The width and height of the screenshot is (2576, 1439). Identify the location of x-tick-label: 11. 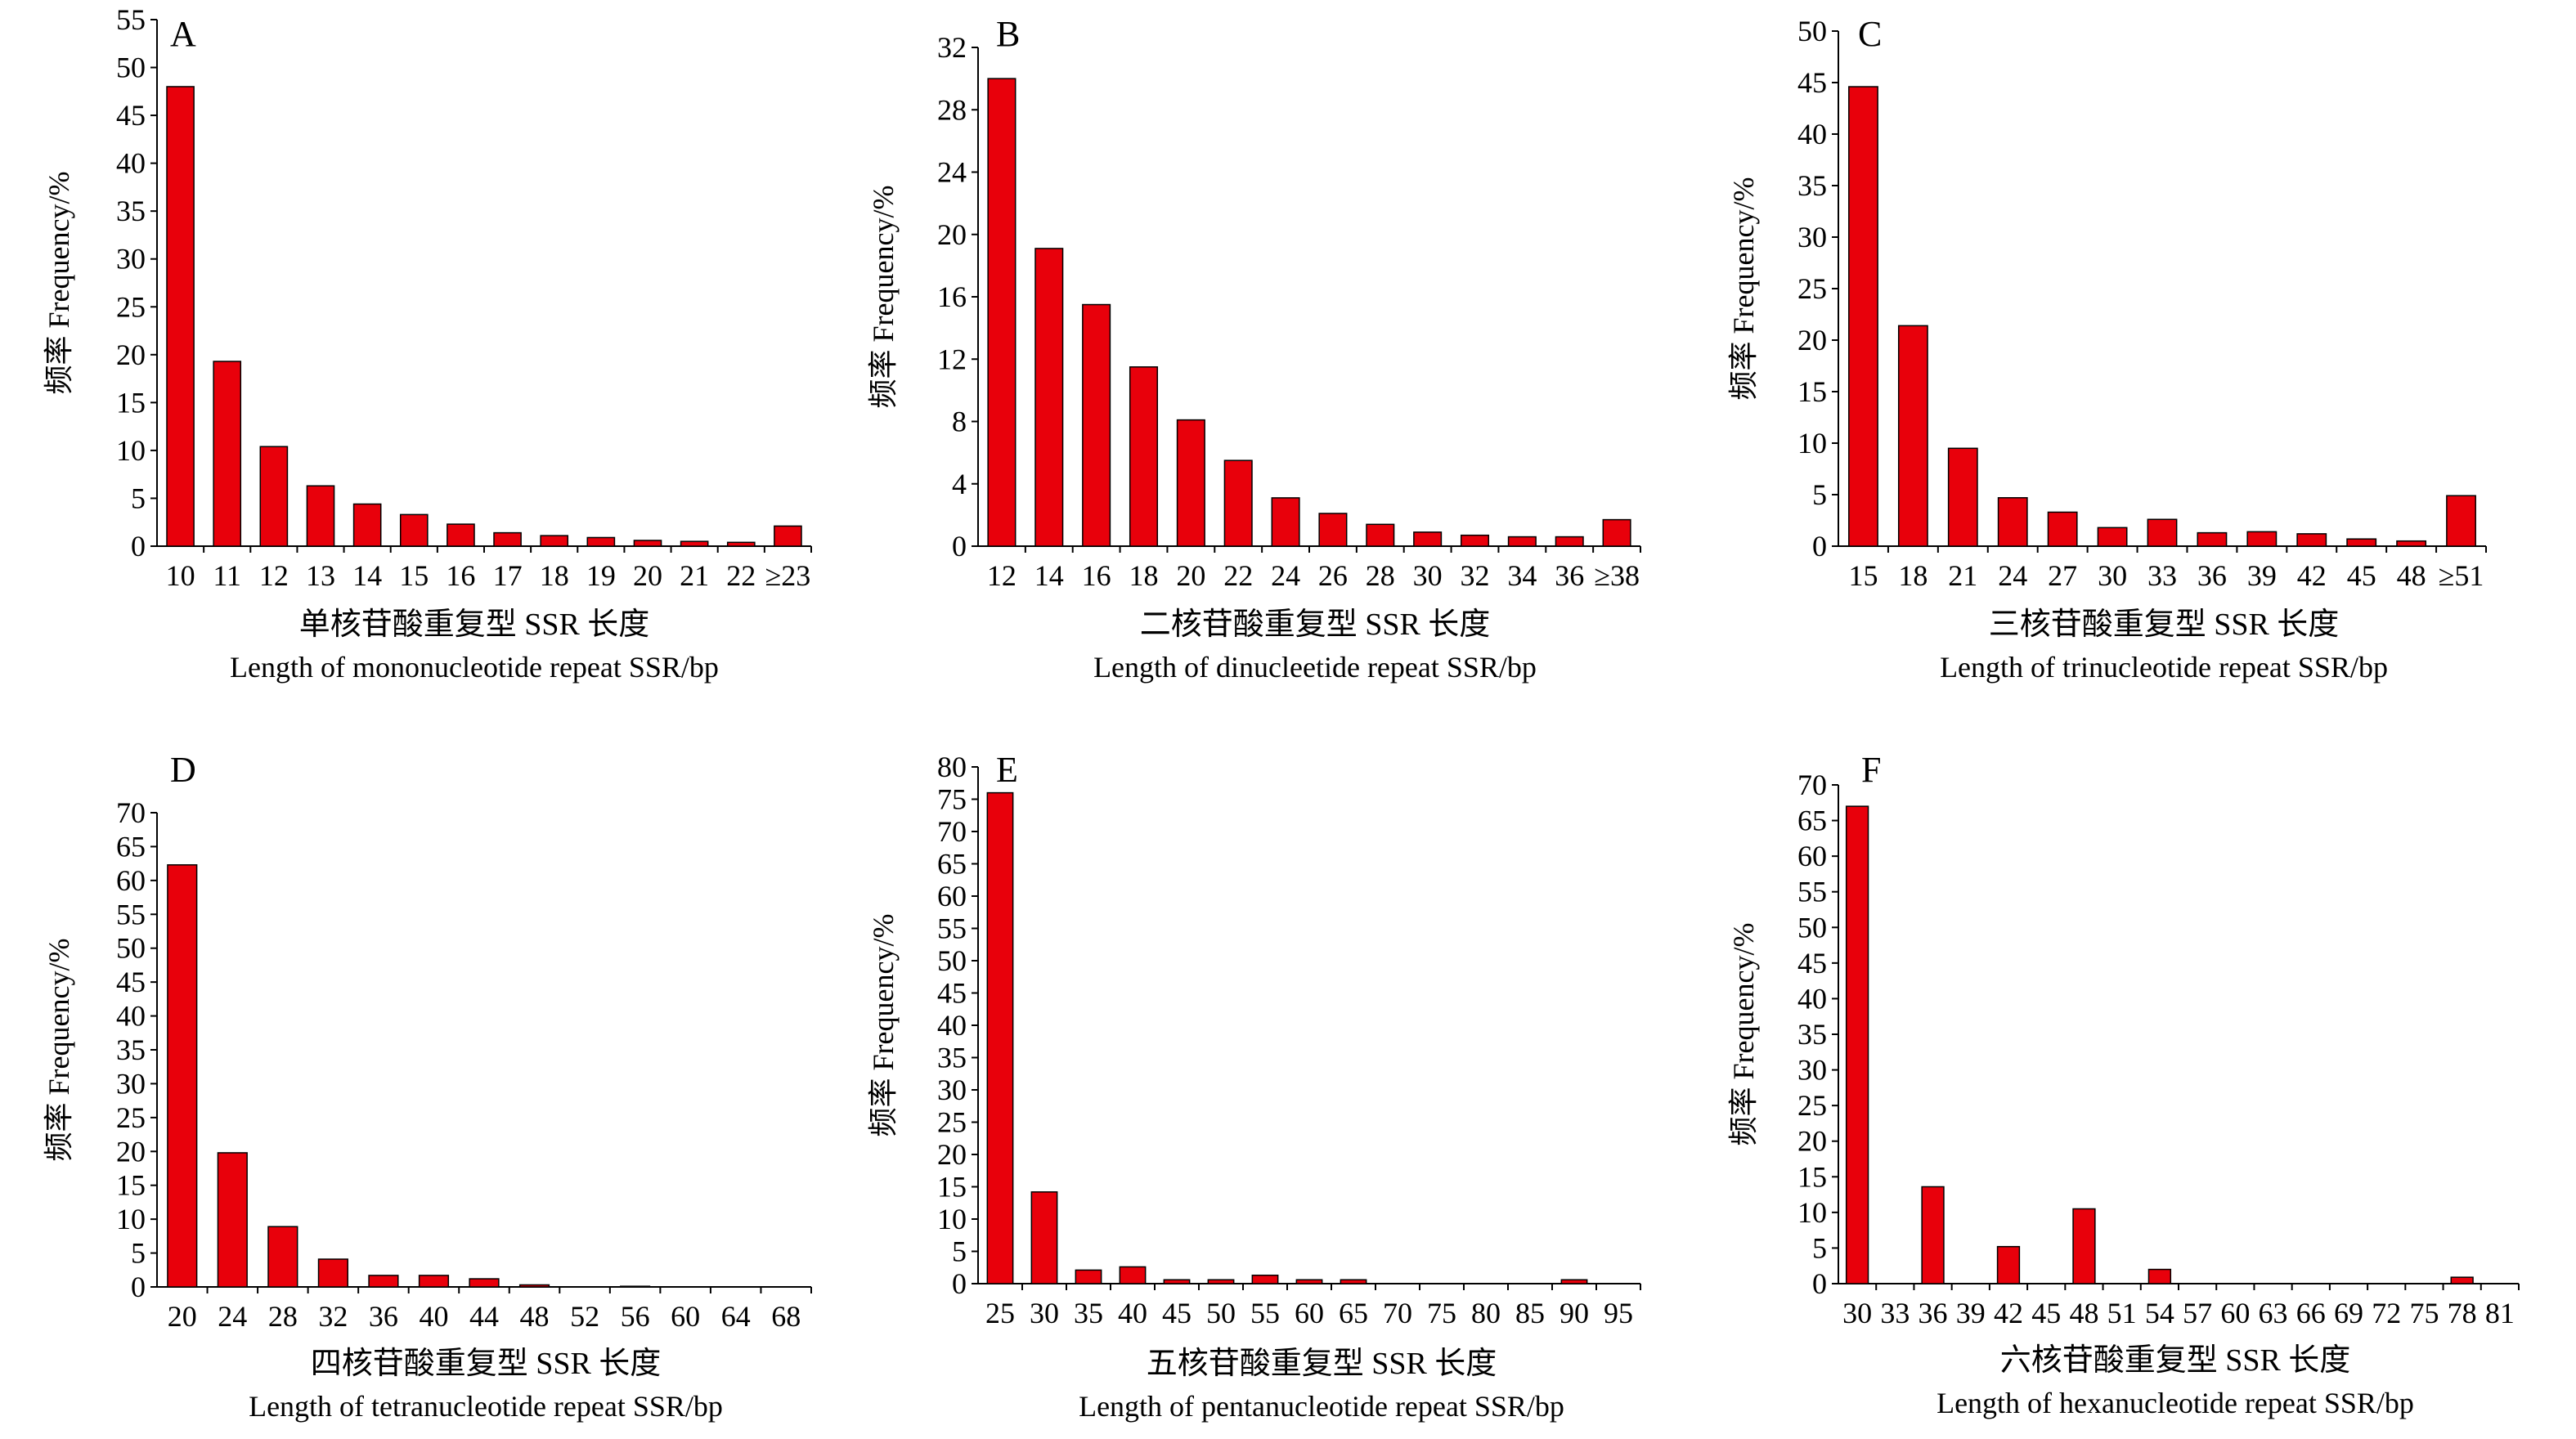
(227, 575).